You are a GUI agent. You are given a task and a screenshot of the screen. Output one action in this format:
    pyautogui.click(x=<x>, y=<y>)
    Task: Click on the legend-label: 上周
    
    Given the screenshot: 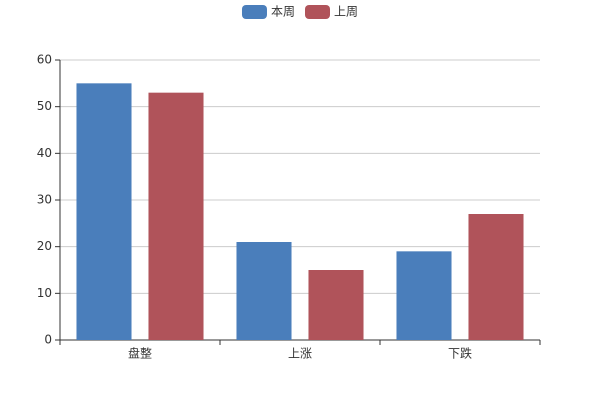 What is the action you would take?
    pyautogui.click(x=346, y=12)
    